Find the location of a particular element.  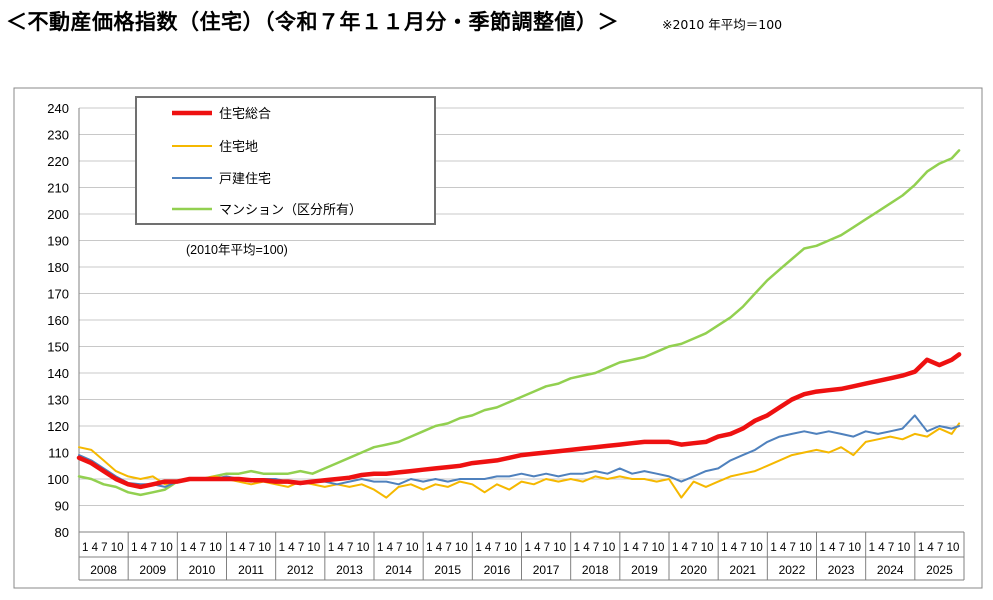

year-label-2010: 2010 is located at coordinates (202, 570).